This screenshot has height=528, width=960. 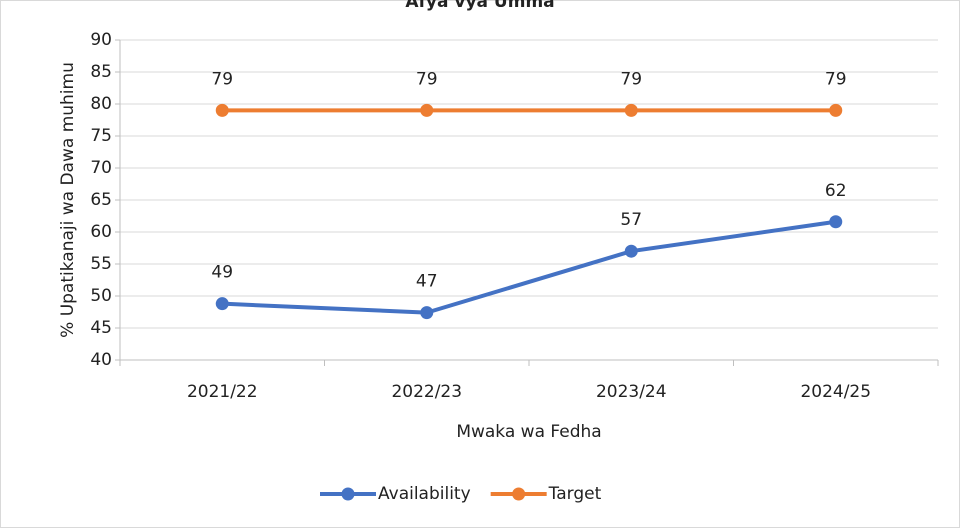 I want to click on y-tick-label: 65, so click(x=101, y=200).